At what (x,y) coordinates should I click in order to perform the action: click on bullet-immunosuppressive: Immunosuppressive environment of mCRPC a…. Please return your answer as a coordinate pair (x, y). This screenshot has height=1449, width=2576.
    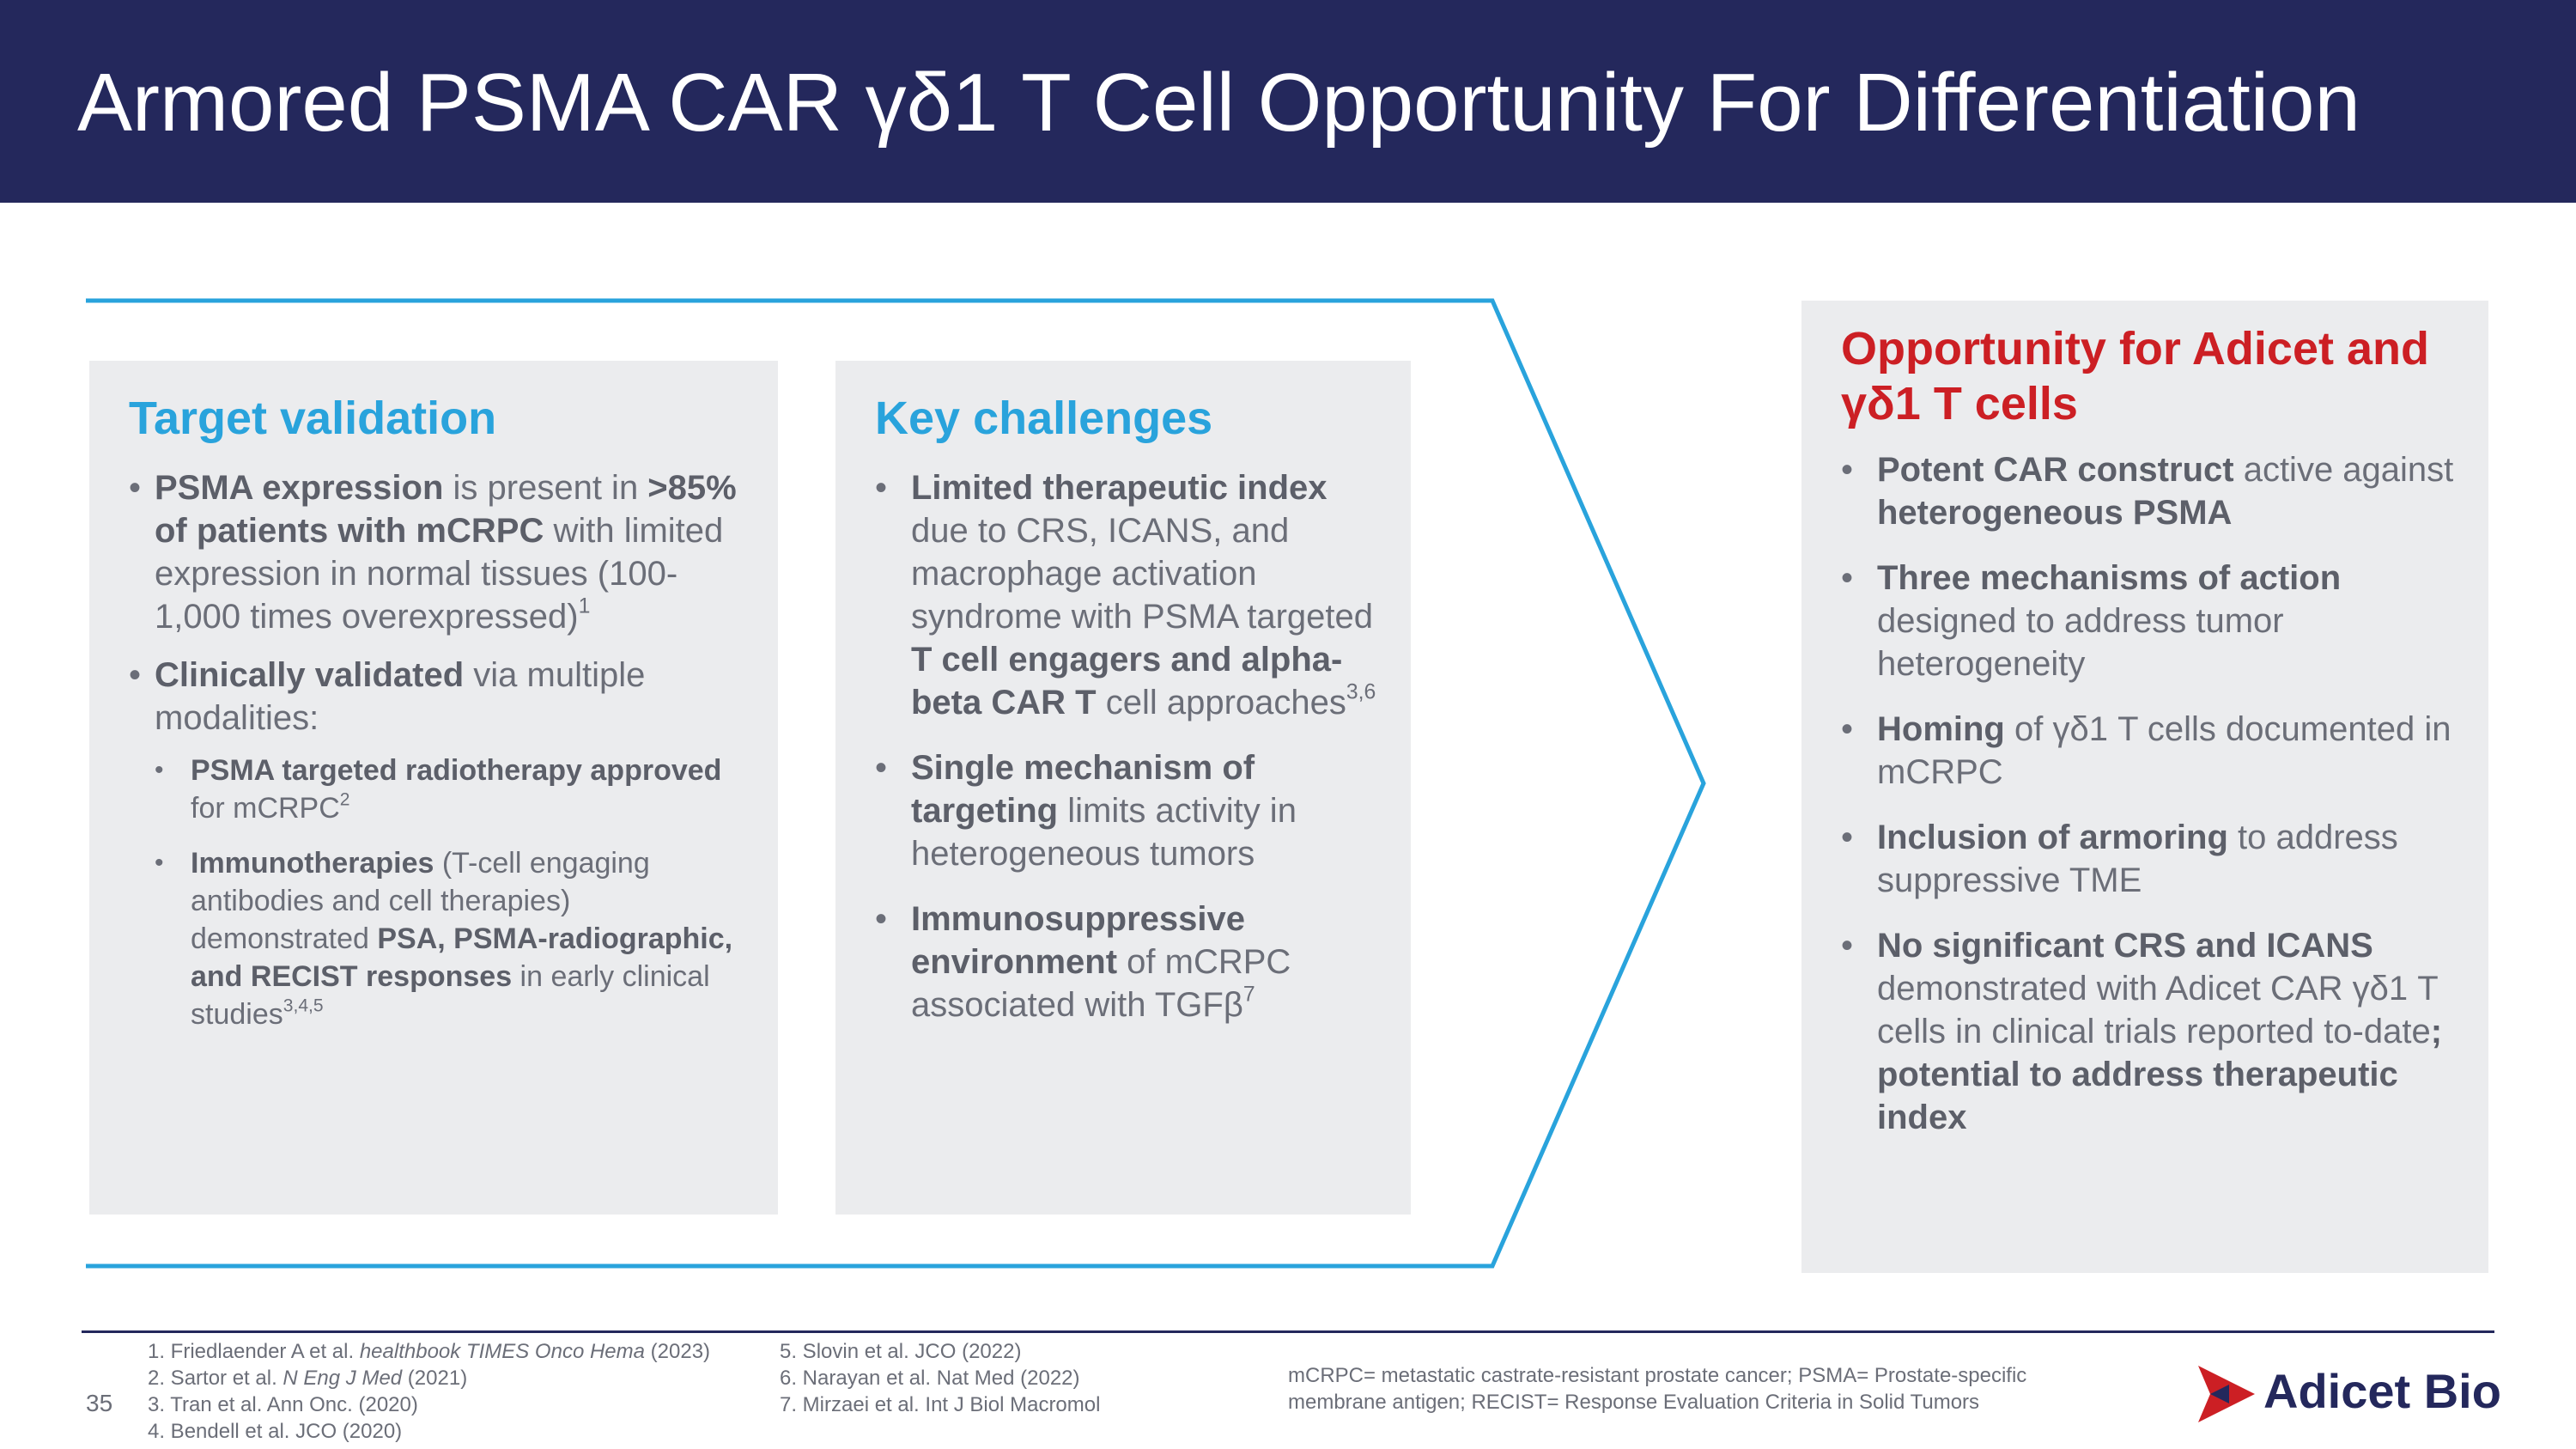
    Looking at the image, I should click on (1127, 962).